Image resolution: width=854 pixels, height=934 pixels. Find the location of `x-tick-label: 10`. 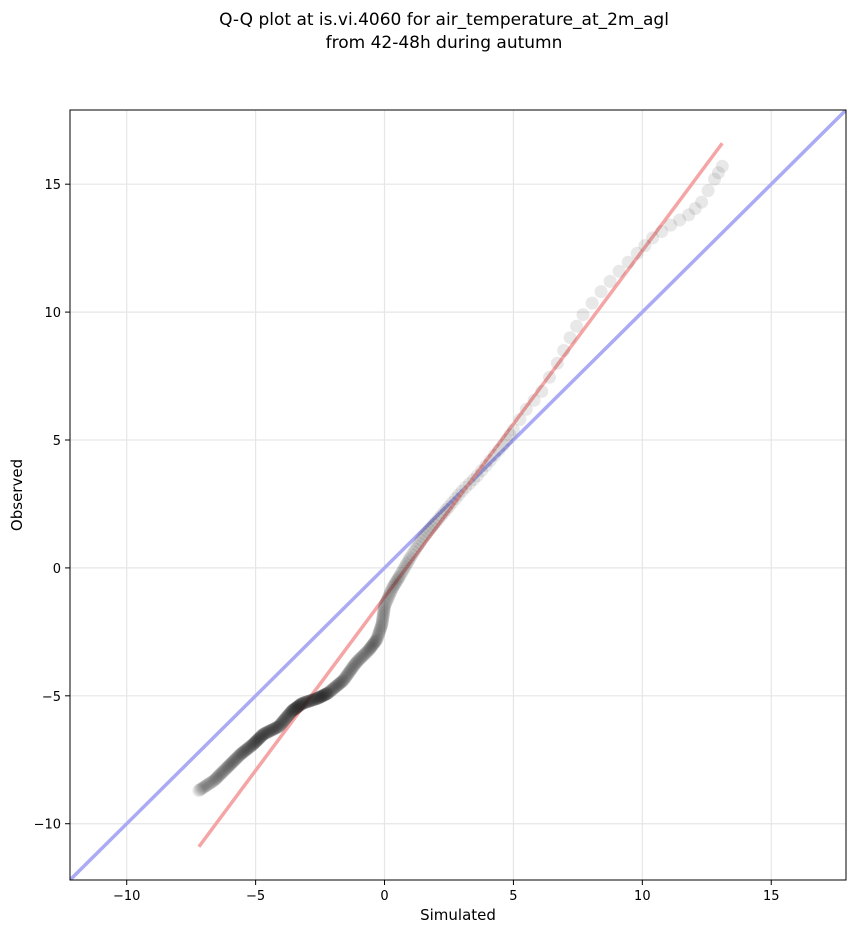

x-tick-label: 10 is located at coordinates (642, 896).